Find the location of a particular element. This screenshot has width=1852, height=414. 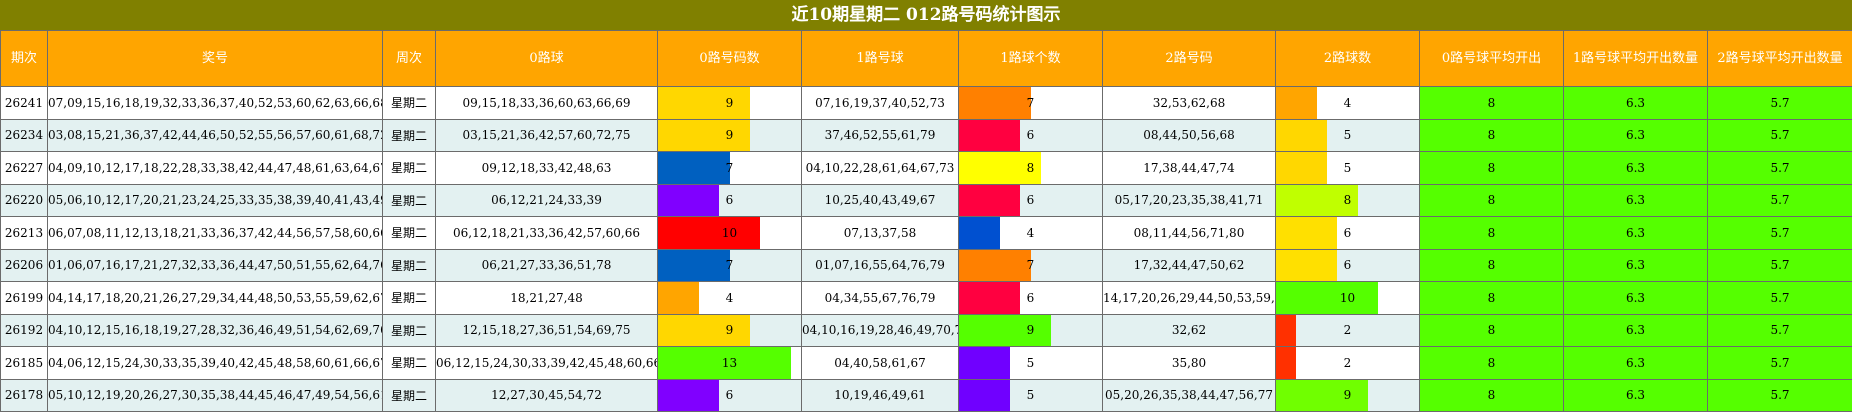

route0-count-bar: 6 is located at coordinates (729, 200).